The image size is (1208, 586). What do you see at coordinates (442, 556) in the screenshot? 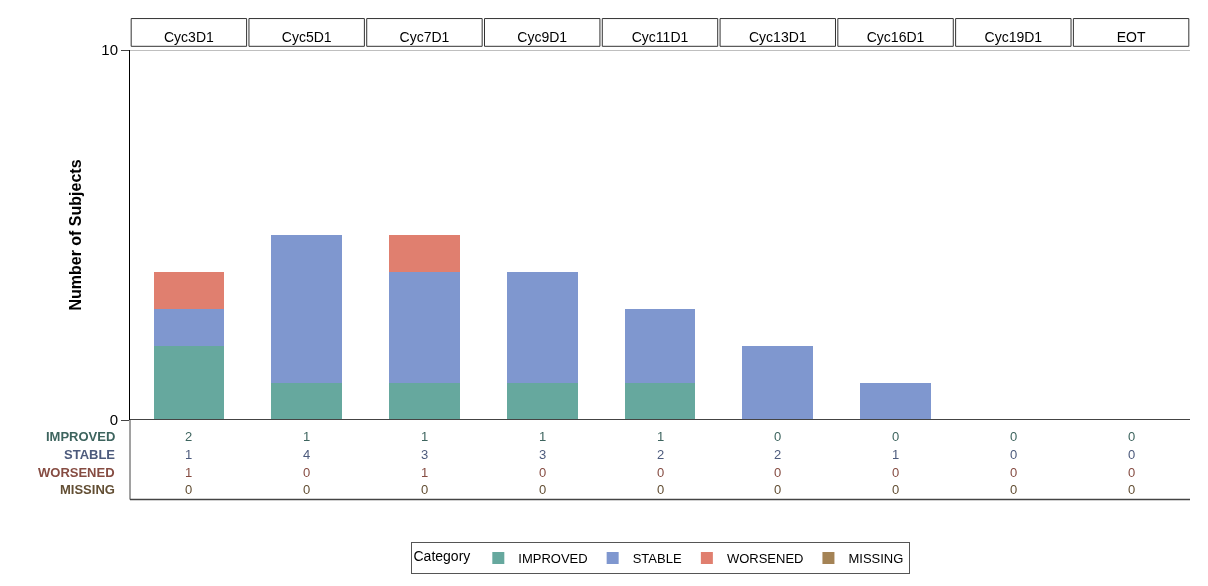
I see `legend-title: Category` at bounding box center [442, 556].